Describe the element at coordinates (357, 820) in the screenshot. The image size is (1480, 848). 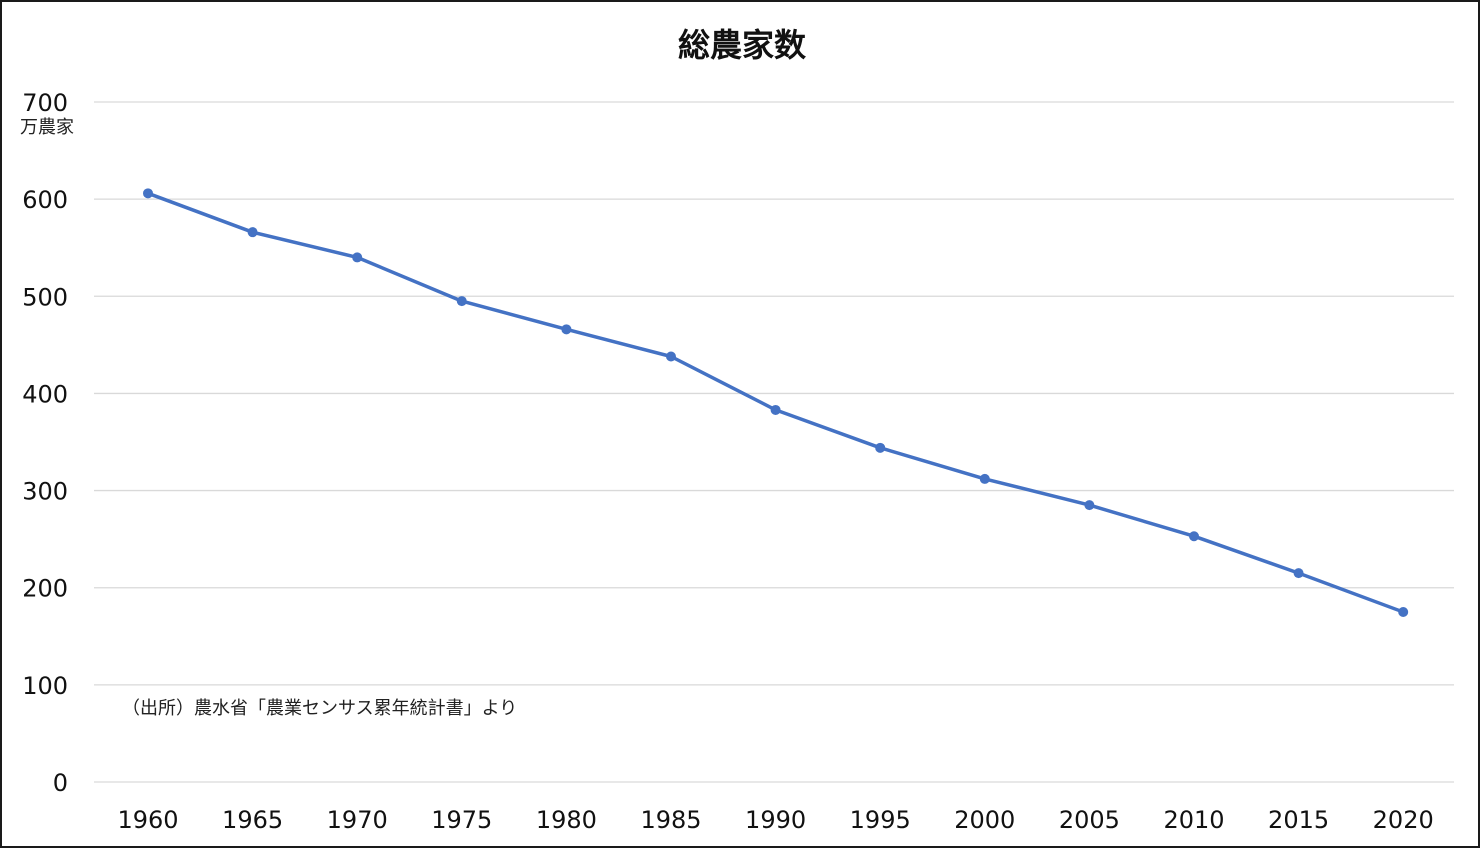
I see `x-tick-label: 1970` at that location.